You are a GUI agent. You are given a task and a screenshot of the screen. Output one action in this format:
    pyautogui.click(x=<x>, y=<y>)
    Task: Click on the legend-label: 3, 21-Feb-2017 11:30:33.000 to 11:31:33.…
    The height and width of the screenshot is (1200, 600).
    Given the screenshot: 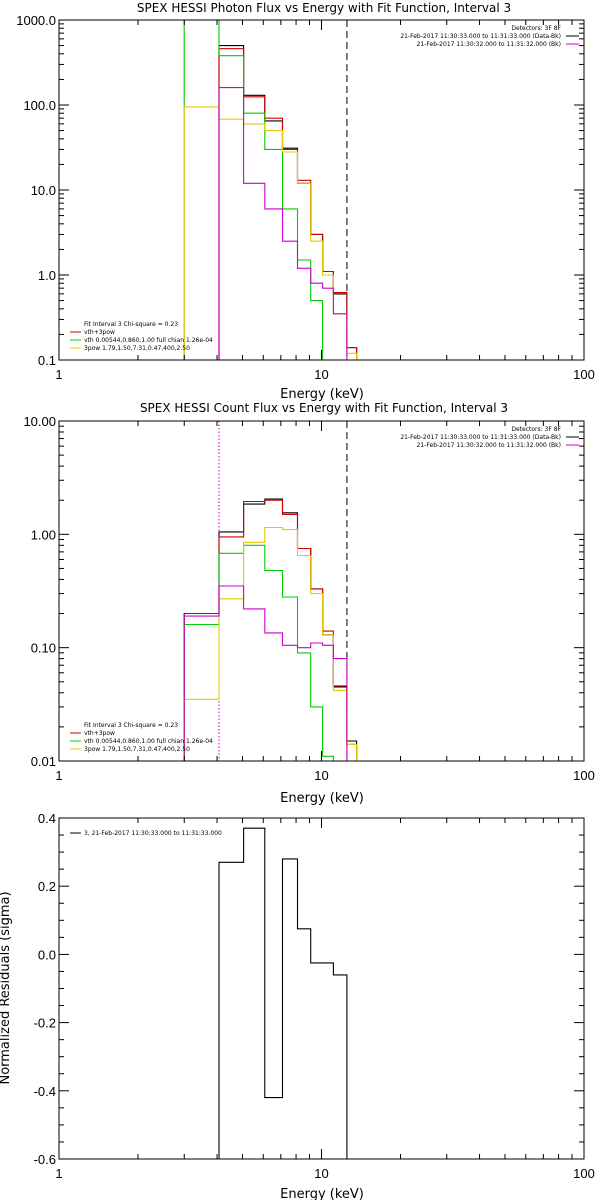 What is the action you would take?
    pyautogui.click(x=153, y=833)
    